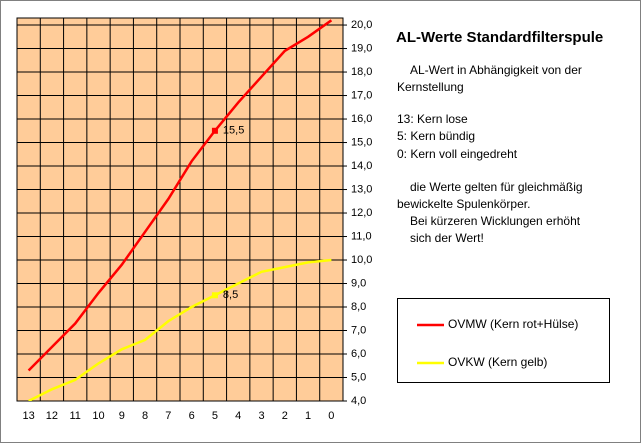 This screenshot has width=642, height=444. Describe the element at coordinates (29, 416) in the screenshot. I see `x-tick-label: 13` at that location.